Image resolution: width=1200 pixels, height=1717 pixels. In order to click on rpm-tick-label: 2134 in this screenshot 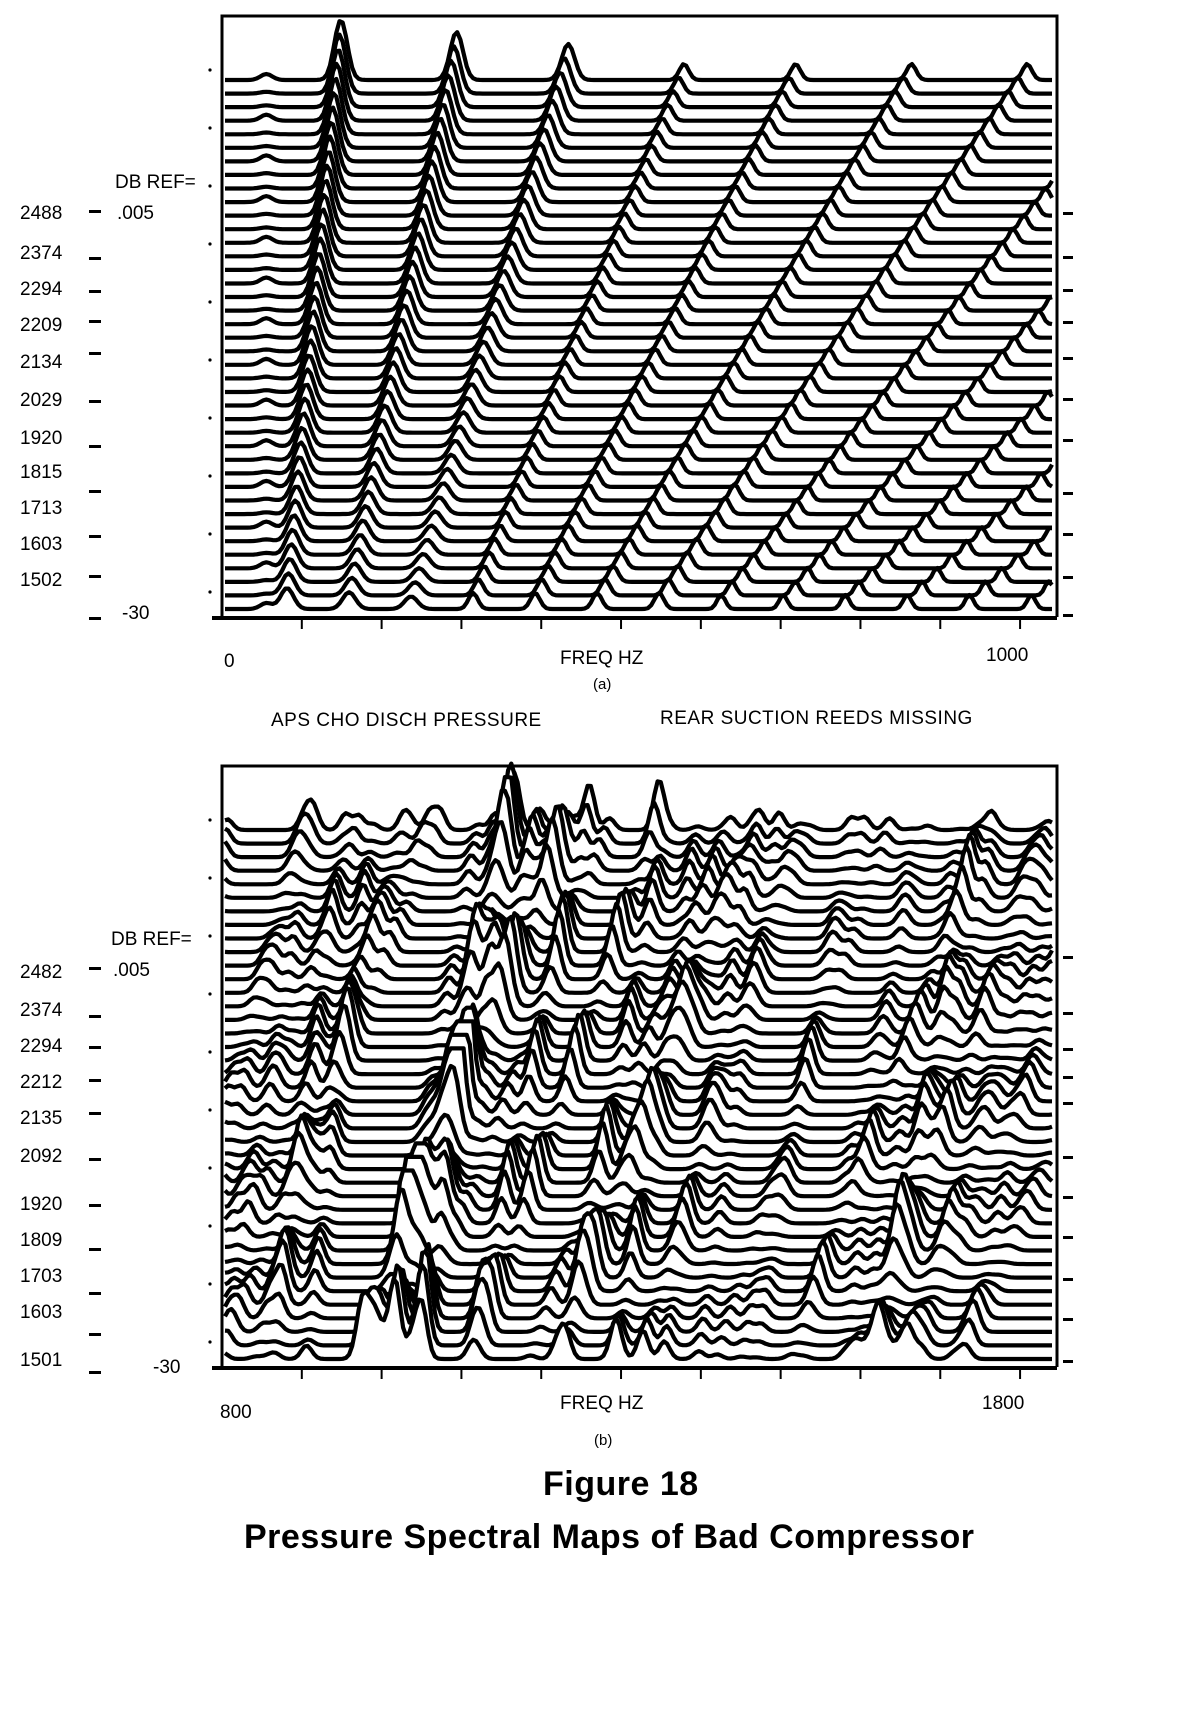, I will do `click(41, 362)`.